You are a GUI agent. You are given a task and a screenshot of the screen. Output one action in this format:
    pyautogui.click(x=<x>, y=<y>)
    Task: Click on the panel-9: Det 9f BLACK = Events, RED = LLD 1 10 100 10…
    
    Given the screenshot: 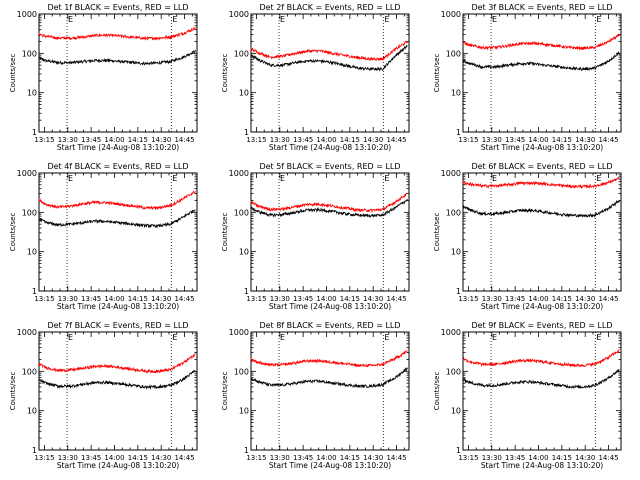 What is the action you would take?
    pyautogui.click(x=527, y=395)
    